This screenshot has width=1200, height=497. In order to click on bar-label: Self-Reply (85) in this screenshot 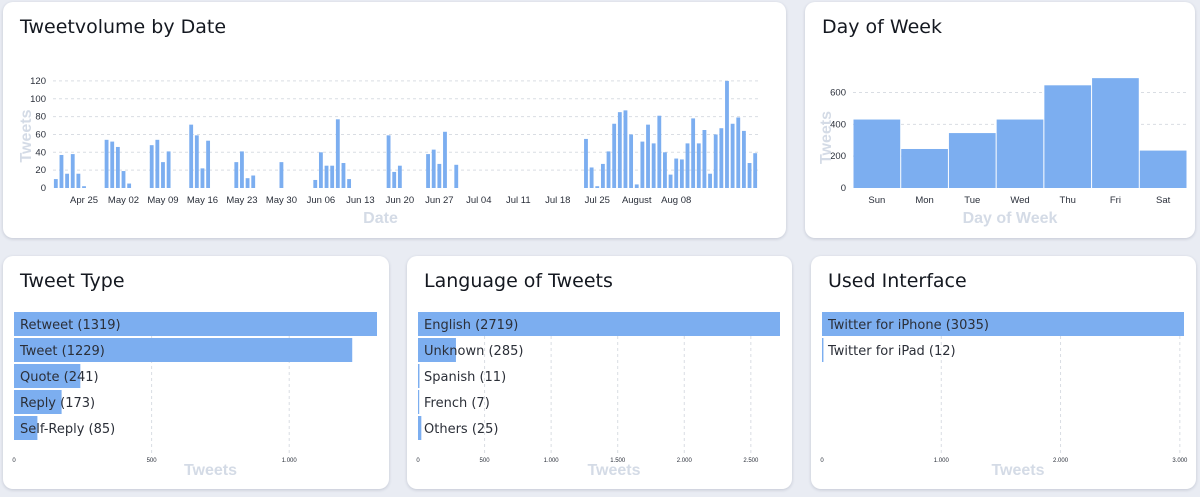, I will do `click(67, 429)`.